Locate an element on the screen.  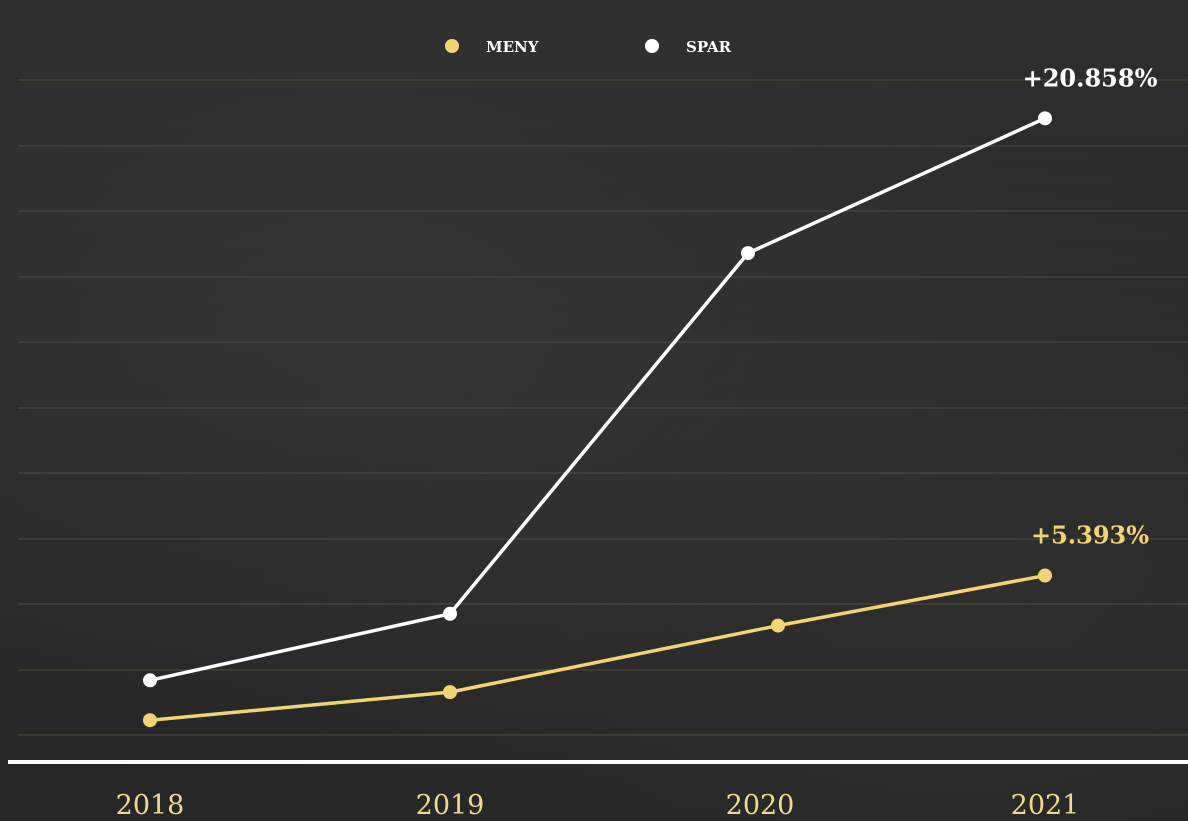
series-line-meny is located at coordinates (597, 647).